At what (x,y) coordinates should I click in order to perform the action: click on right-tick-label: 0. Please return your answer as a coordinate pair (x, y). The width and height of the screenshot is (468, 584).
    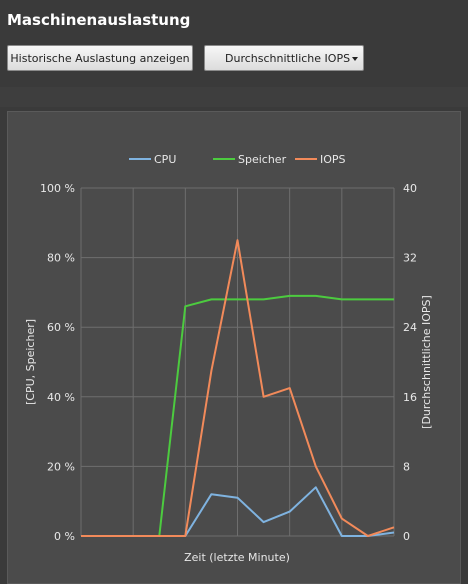
    Looking at the image, I should click on (406, 536).